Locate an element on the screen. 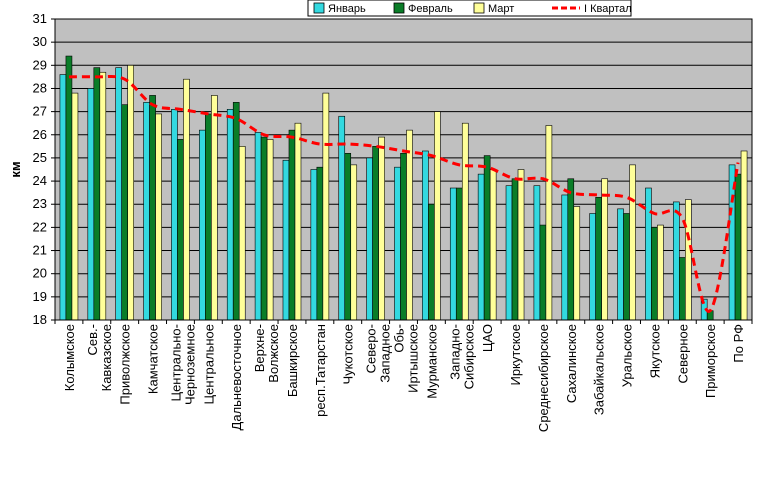 Image resolution: width=777 pixels, height=479 pixels. legend-box is located at coordinates (469, 8).